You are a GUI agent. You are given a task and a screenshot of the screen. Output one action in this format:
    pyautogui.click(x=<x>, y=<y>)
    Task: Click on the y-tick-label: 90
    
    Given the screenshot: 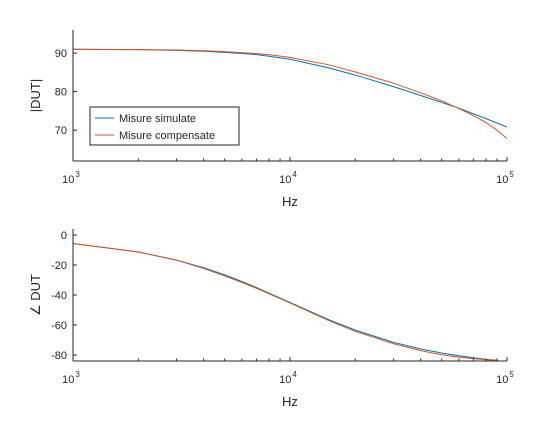 What is the action you would take?
    pyautogui.click(x=61, y=54)
    